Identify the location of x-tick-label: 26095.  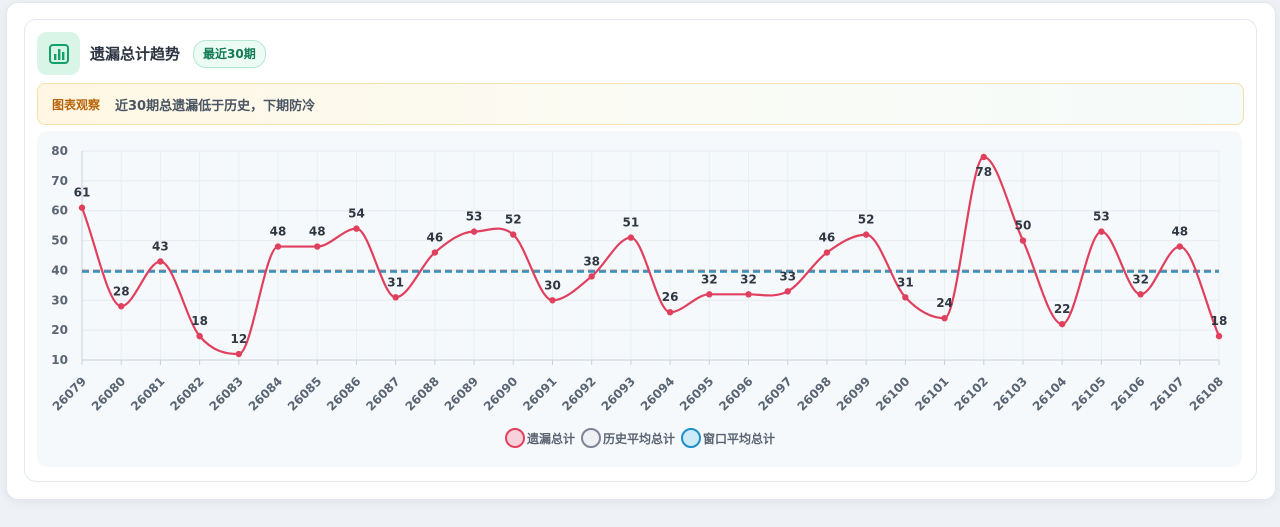
(696, 393).